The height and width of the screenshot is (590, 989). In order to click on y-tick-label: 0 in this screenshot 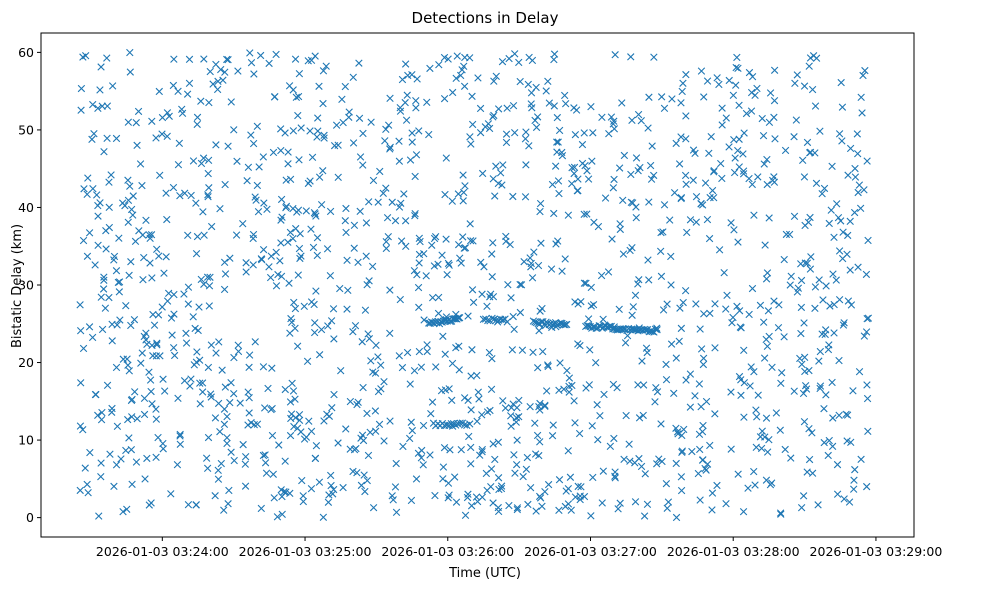, I will do `click(30, 517)`.